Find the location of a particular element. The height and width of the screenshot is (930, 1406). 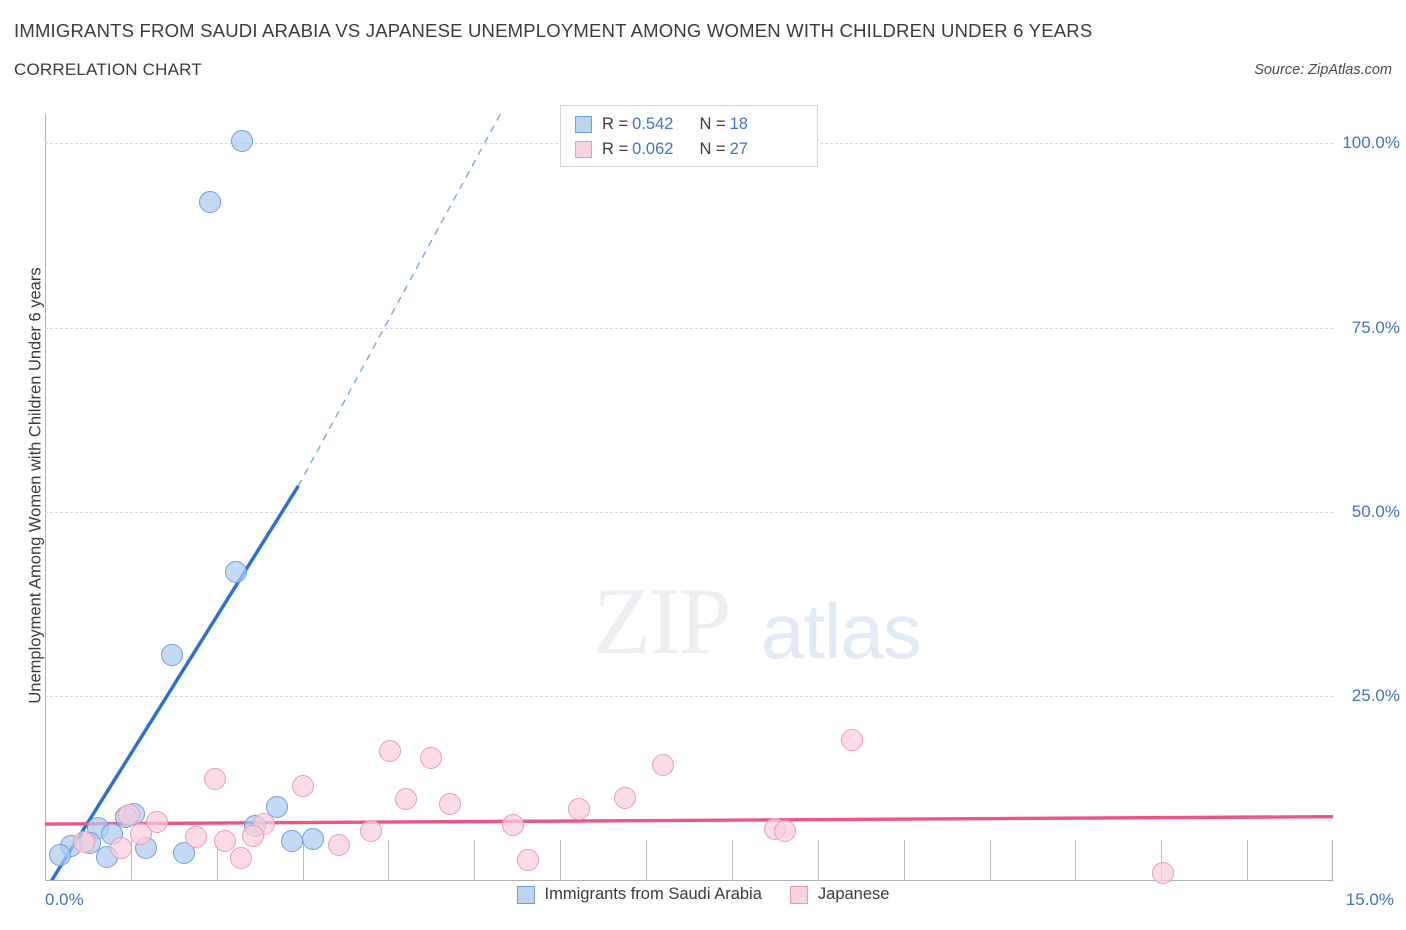

stats-row-saudi: R = 0.542 N = 18 is located at coordinates (696, 124).